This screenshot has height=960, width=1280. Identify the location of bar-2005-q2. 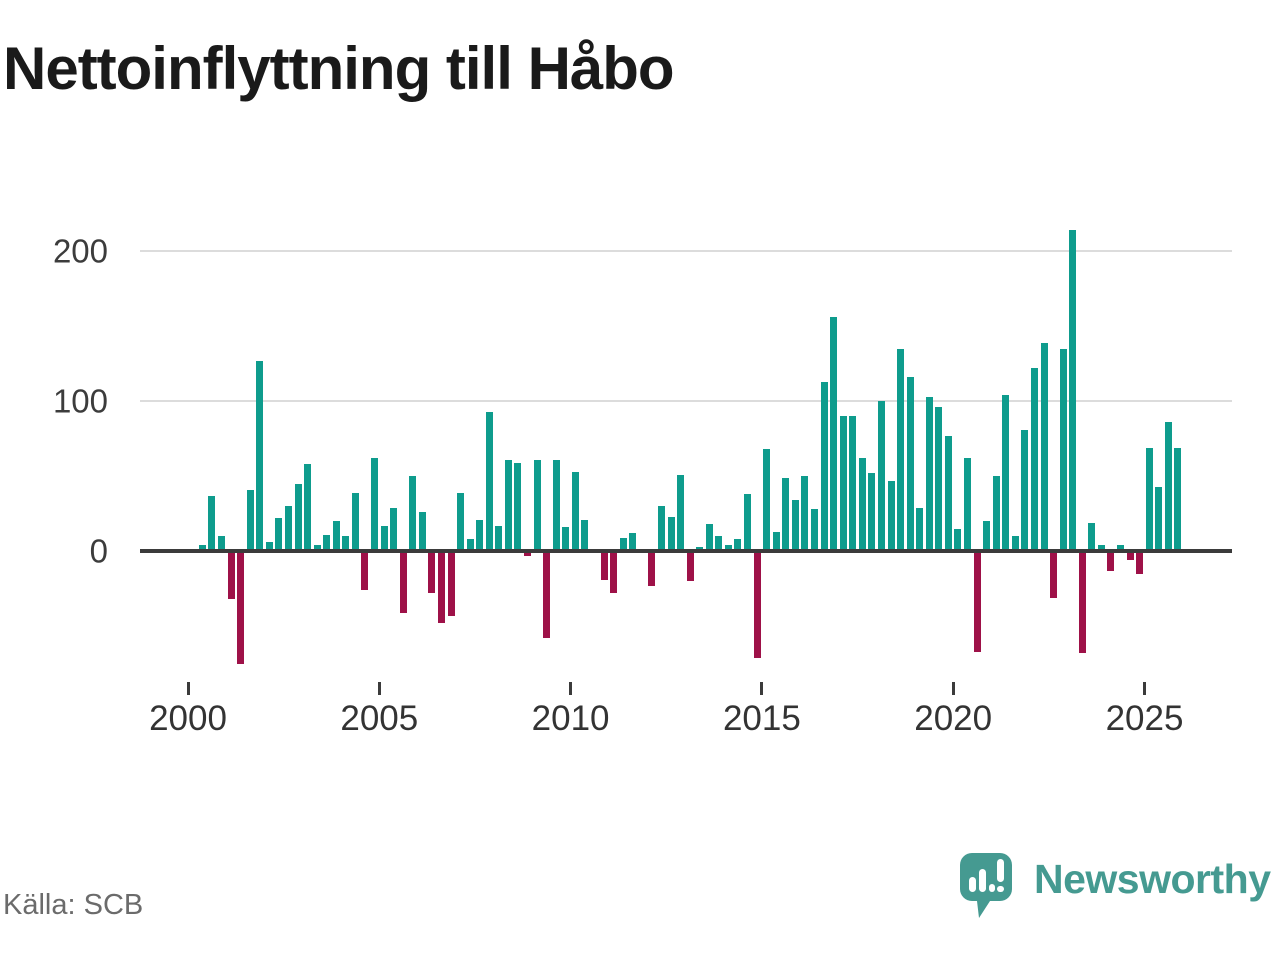
(394, 529).